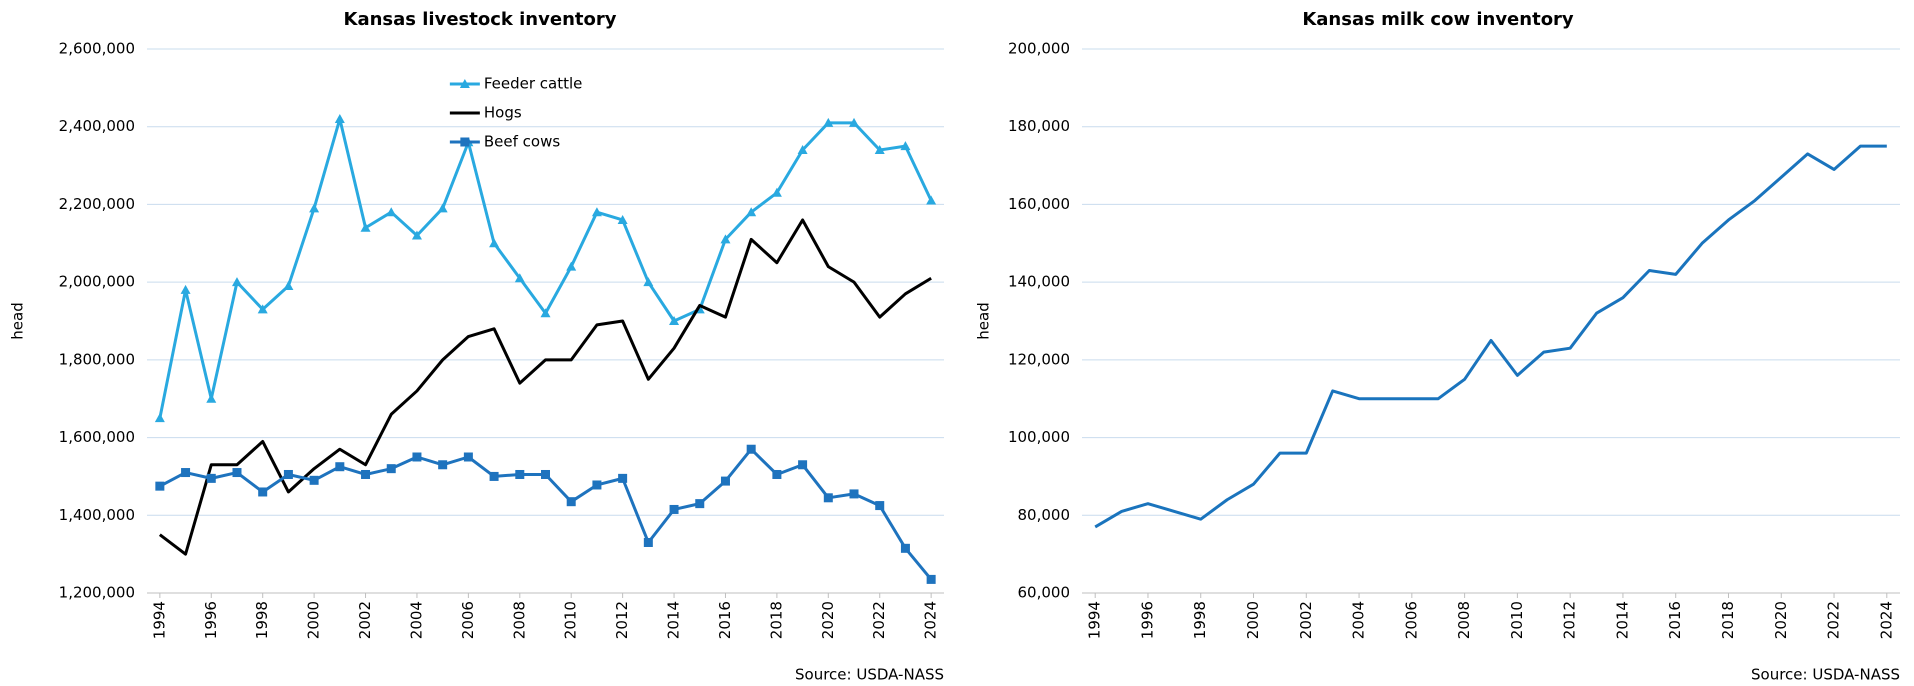 The height and width of the screenshot is (686, 1914). I want to click on y-tick-label: 2,400,000, so click(97, 126).